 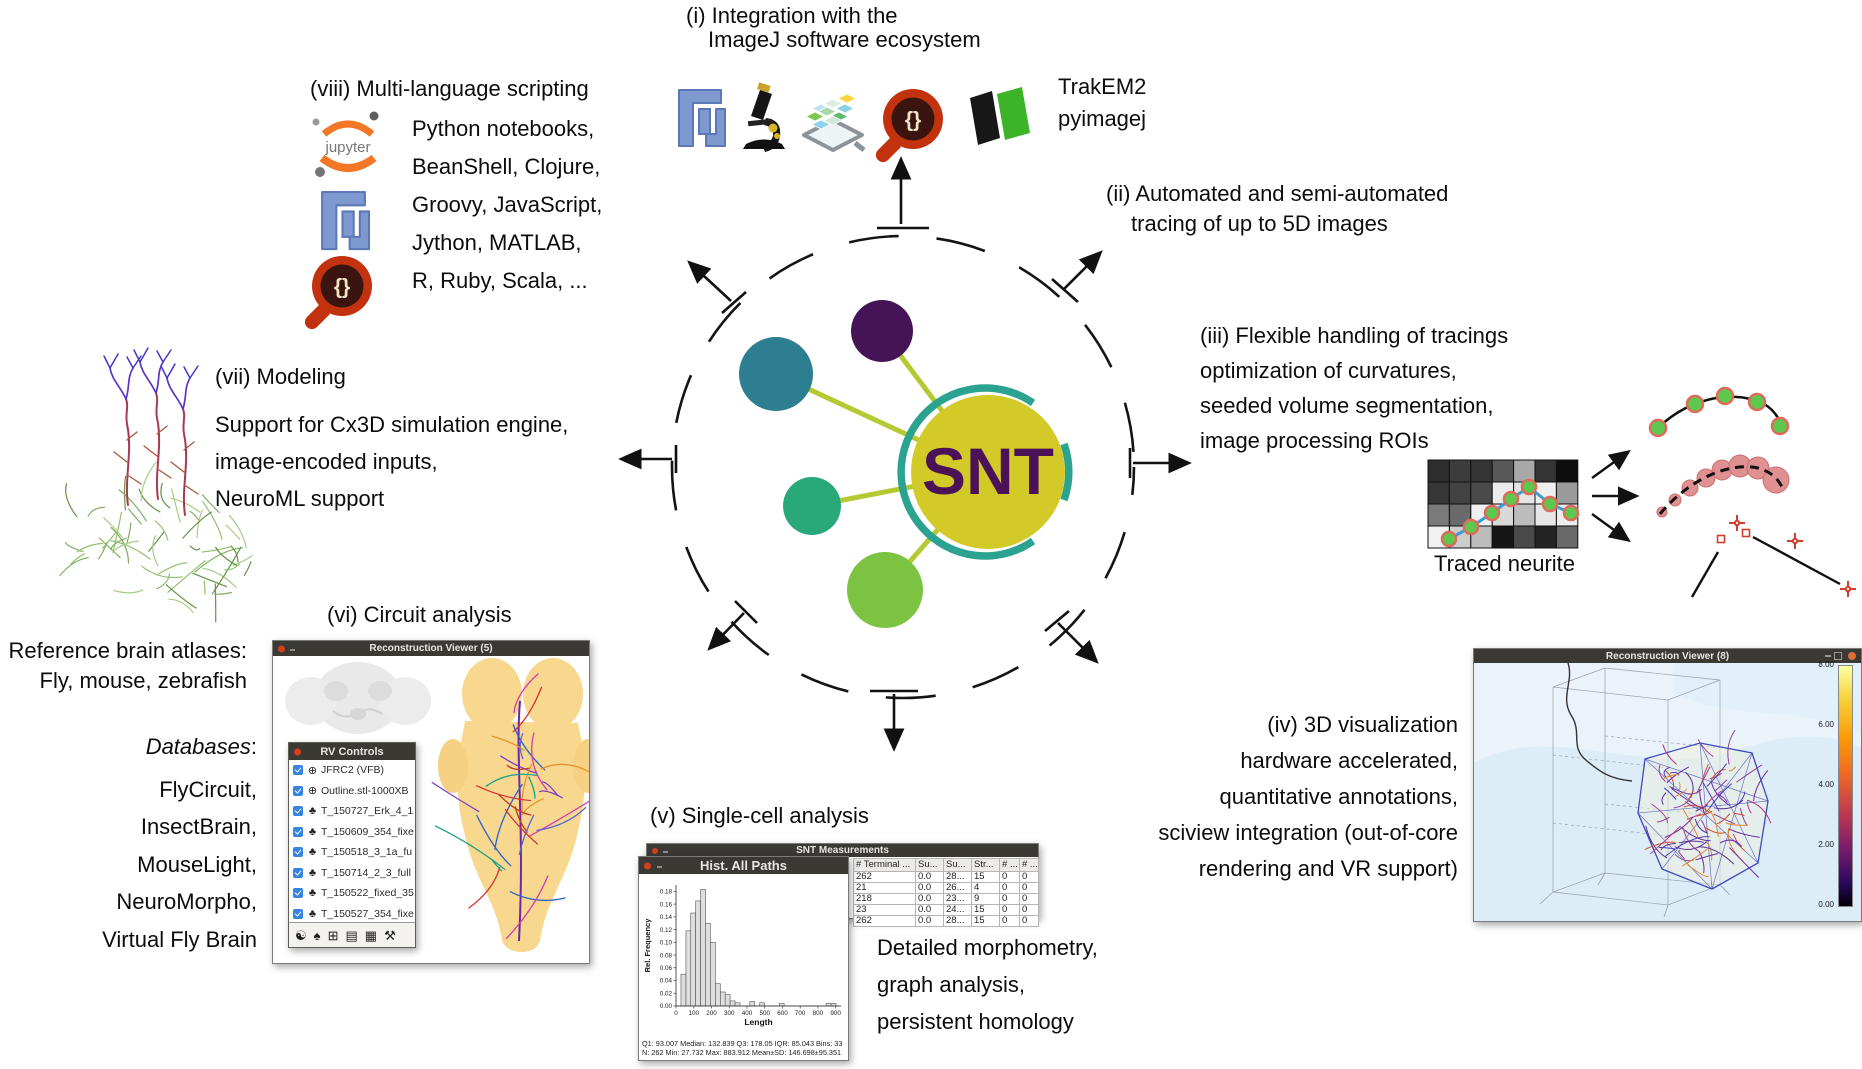 I want to click on list-item: ♣ T_150522_fixed_35, so click(x=352, y=893).